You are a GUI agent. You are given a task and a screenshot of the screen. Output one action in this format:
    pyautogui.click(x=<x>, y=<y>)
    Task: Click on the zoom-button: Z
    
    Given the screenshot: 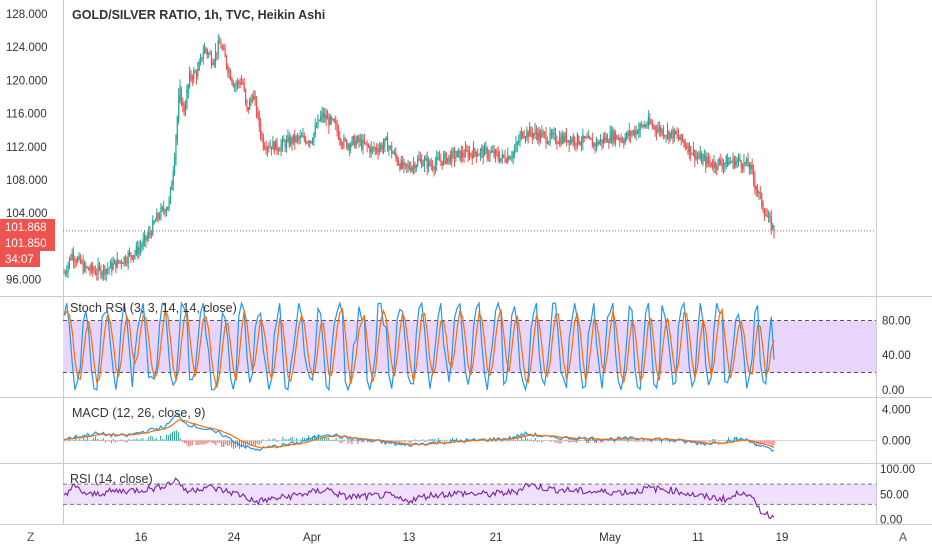 What is the action you would take?
    pyautogui.click(x=30, y=537)
    